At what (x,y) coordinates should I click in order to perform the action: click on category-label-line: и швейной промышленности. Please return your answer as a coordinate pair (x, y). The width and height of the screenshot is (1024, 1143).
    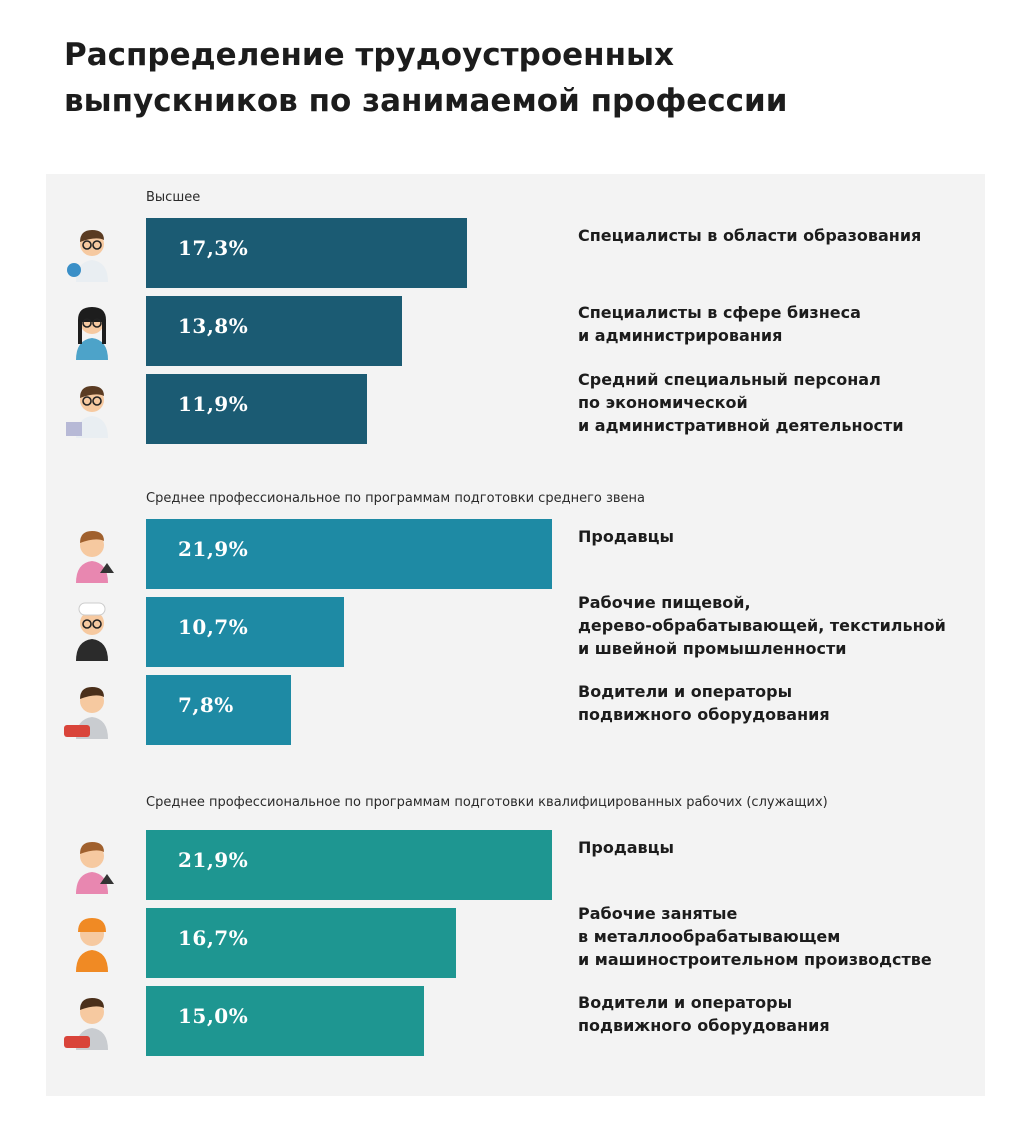
    Looking at the image, I should click on (712, 648).